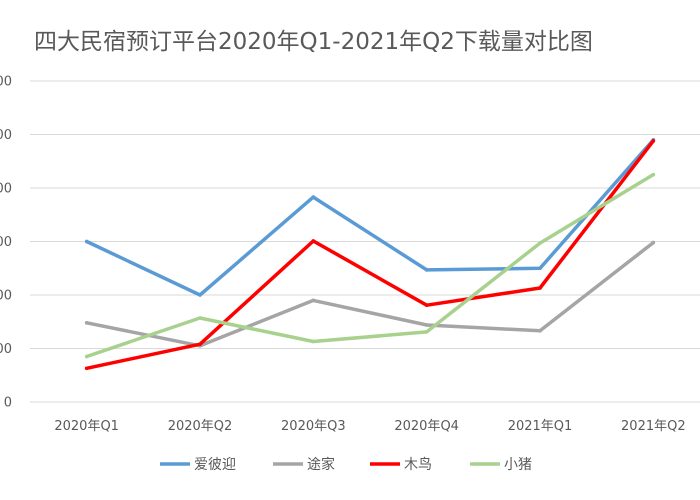  Describe the element at coordinates (313, 42) in the screenshot. I see `chart-title: 四大民宿预订平台2020年Q1-2021年Q2下载量对比图` at that location.